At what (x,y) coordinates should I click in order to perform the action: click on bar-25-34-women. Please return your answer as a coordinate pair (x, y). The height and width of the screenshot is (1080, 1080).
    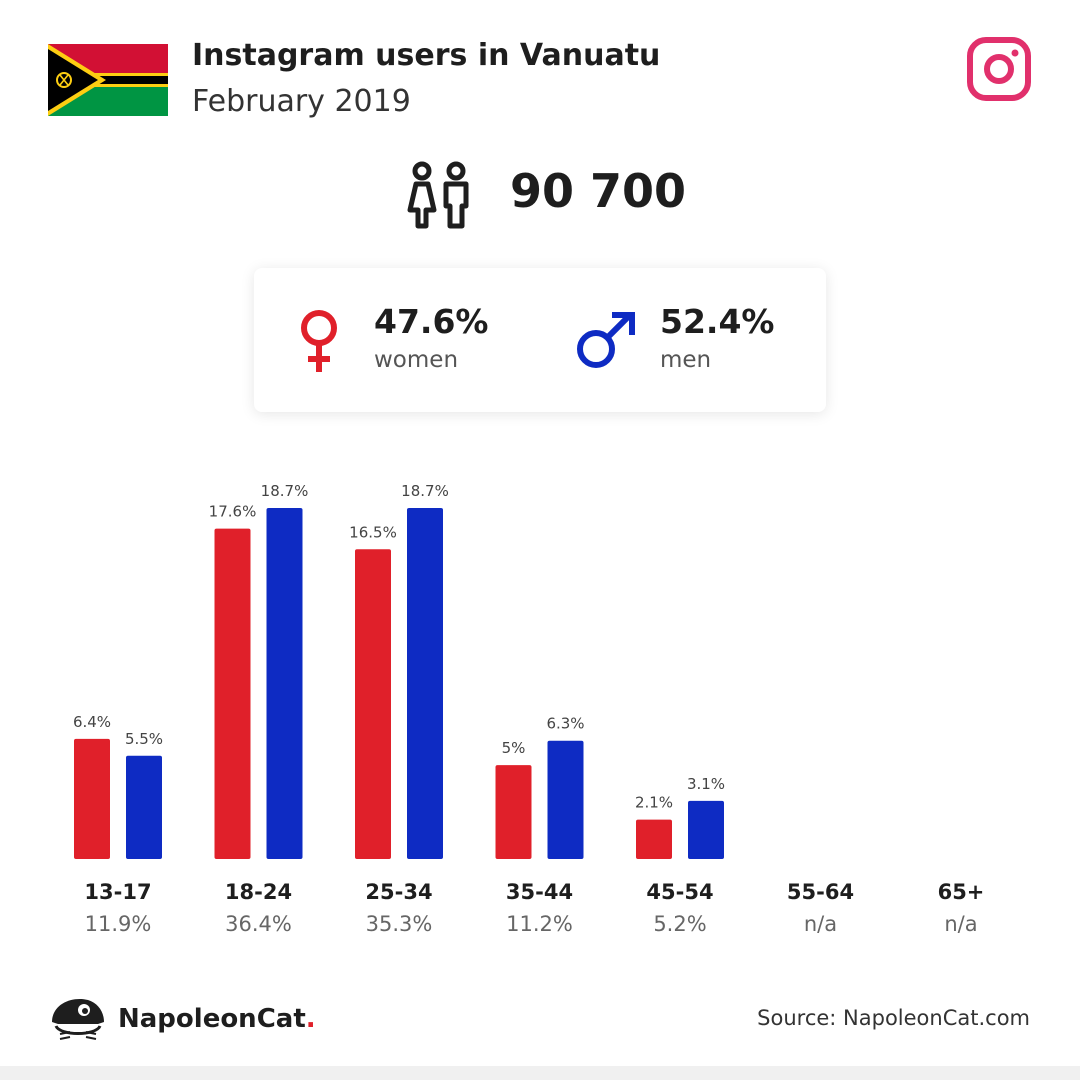
    Looking at the image, I should click on (373, 704).